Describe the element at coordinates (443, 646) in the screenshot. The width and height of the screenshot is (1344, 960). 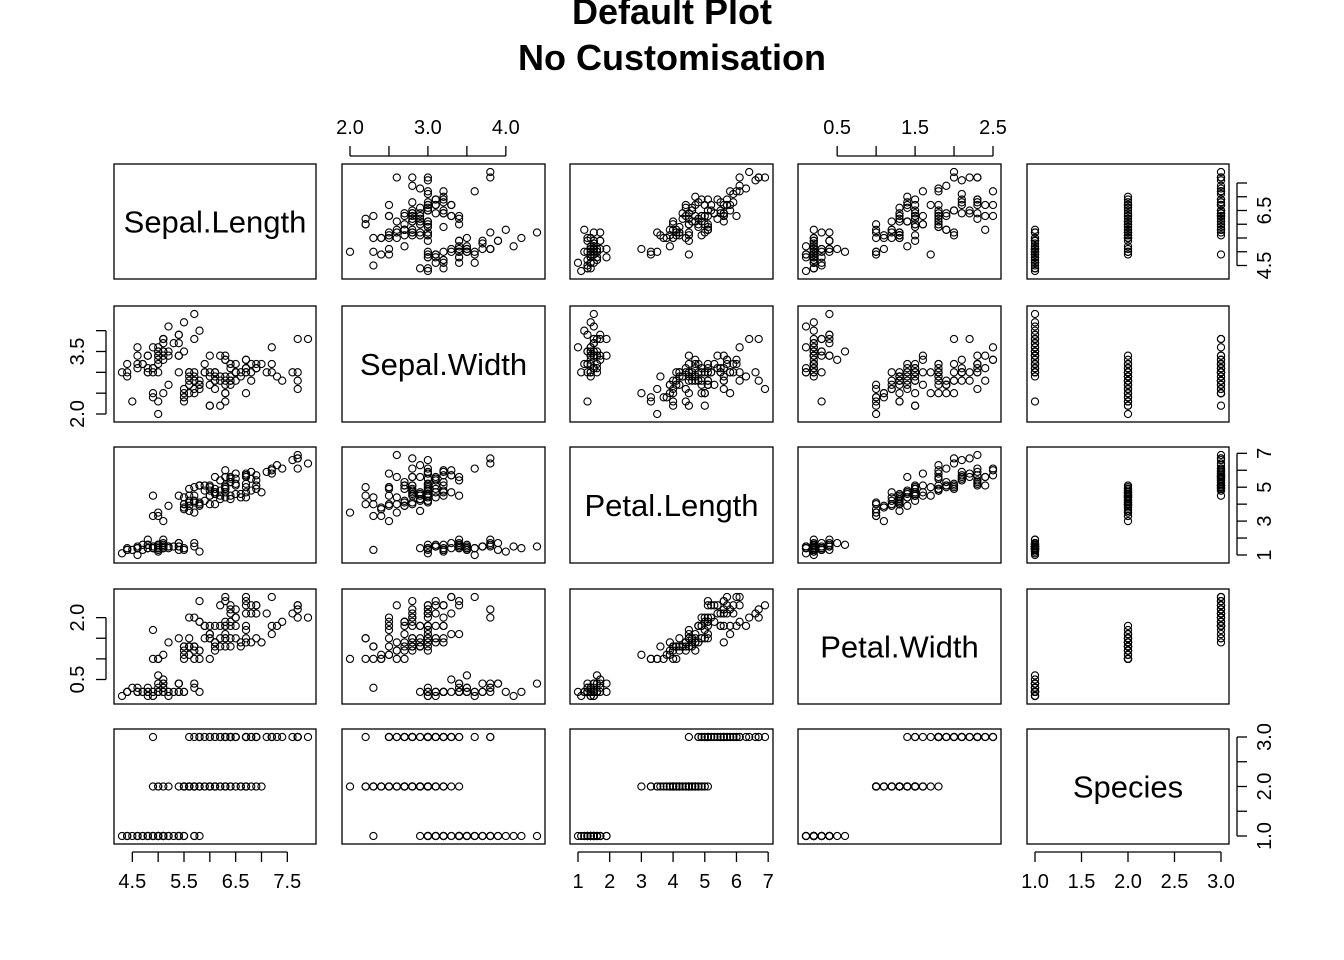
I see `panel-petal-width-vs-sepal-width` at that location.